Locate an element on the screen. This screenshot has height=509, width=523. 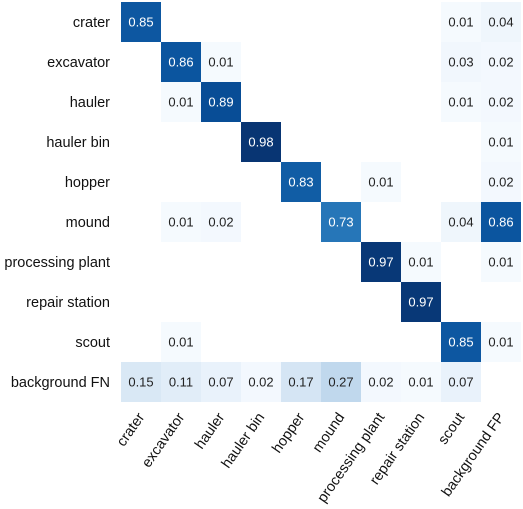
row-label-crater: crater is located at coordinates (91, 23).